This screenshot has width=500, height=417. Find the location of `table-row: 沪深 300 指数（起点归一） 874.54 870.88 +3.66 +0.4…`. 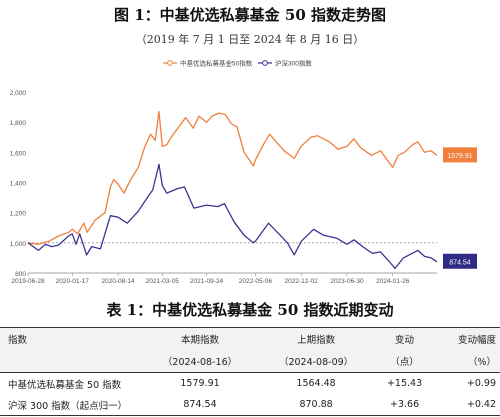

table-row: 沪深 300 指数（起点归一） 874.54 870.88 +3.66 +0.4… is located at coordinates (250, 405).